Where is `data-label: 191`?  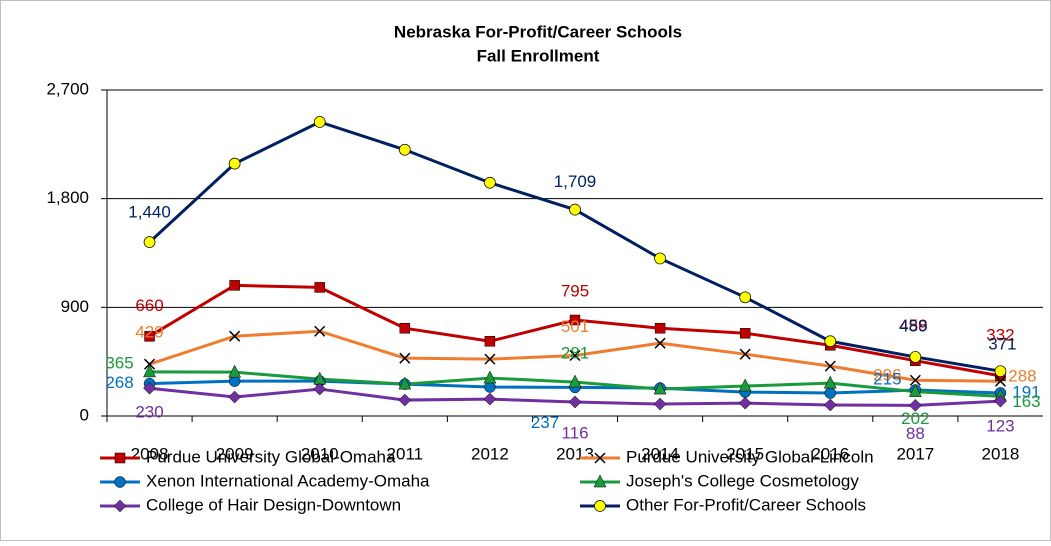 data-label: 191 is located at coordinates (1026, 391).